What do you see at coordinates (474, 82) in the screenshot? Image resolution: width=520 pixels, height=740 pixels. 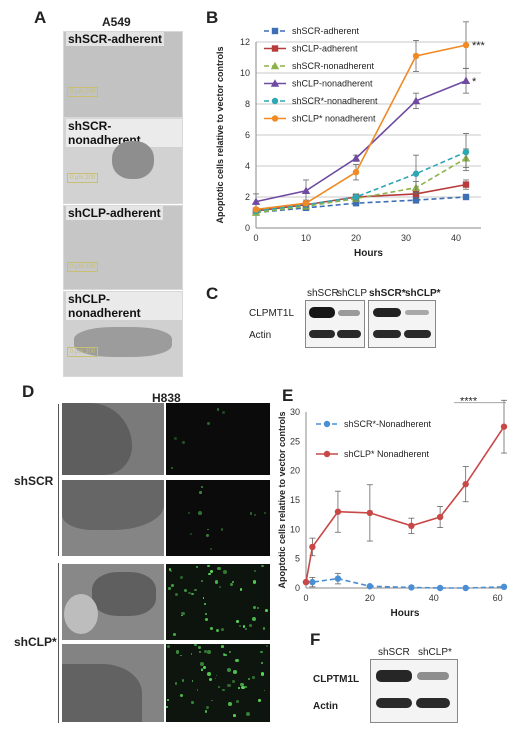 I see `significance-marker: *` at bounding box center [474, 82].